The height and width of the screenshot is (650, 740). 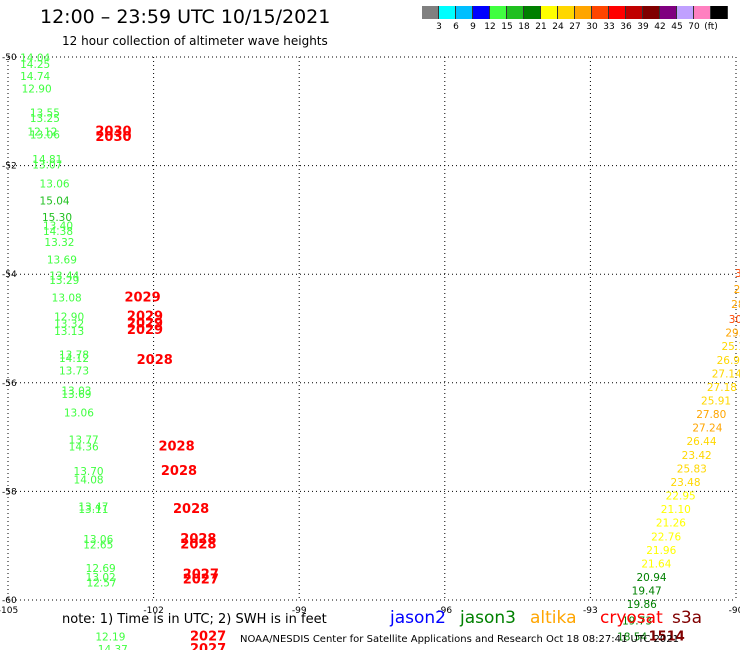 What do you see at coordinates (553, 618) in the screenshot?
I see `legend-altika: altika` at bounding box center [553, 618].